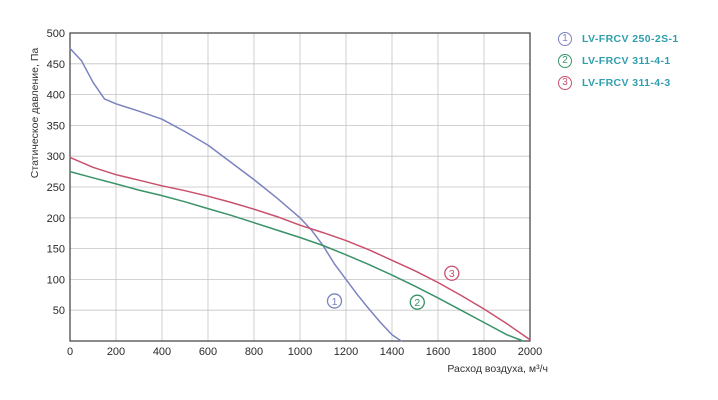  I want to click on legend-item-3: 3 LV-FRCV 311-4-3, so click(638, 83).